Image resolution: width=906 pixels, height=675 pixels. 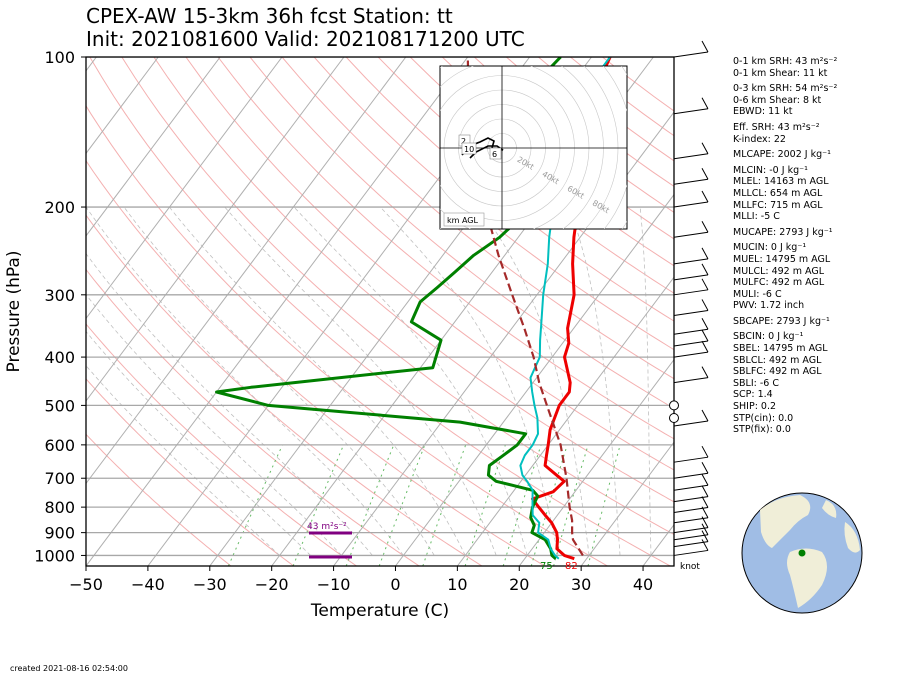 I want to click on index-line: 0-6 km Shear: 8 kt, so click(x=777, y=100).